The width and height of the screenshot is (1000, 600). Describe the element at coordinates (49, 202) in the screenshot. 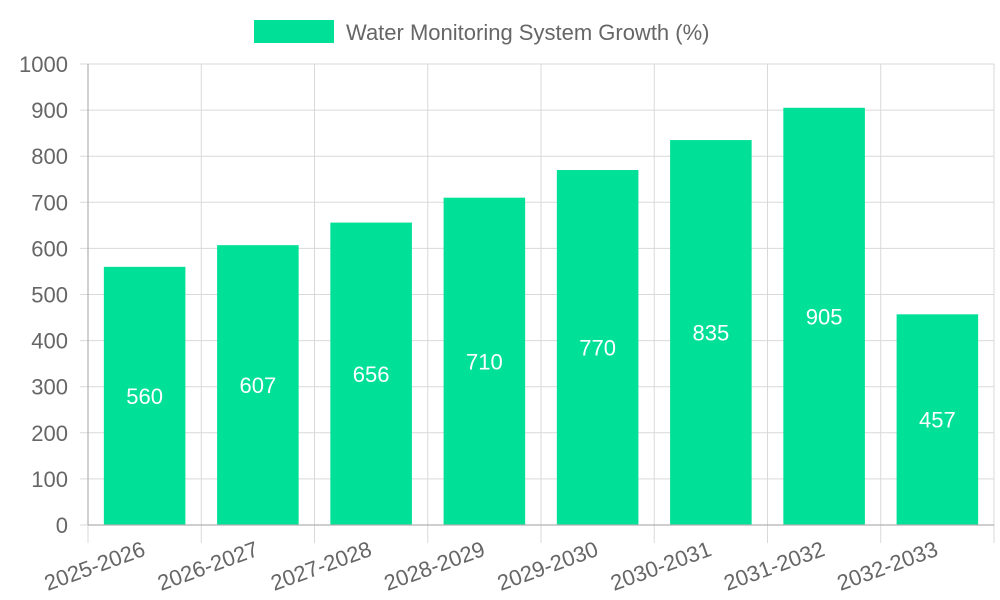

I see `y-tick-label: 700` at that location.